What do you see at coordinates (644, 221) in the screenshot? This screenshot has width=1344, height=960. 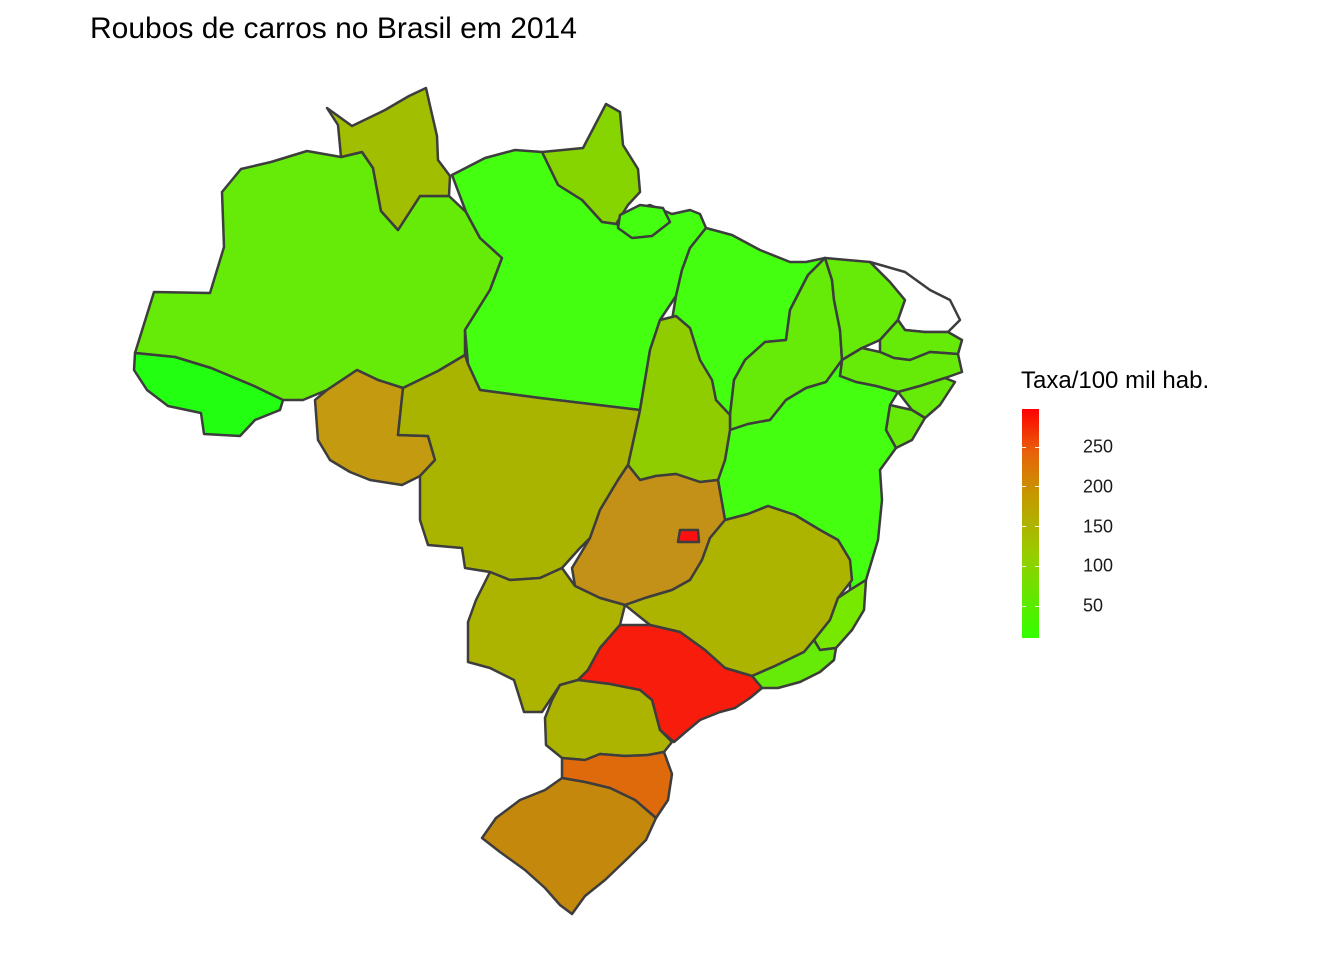 I see `state-PA-island` at bounding box center [644, 221].